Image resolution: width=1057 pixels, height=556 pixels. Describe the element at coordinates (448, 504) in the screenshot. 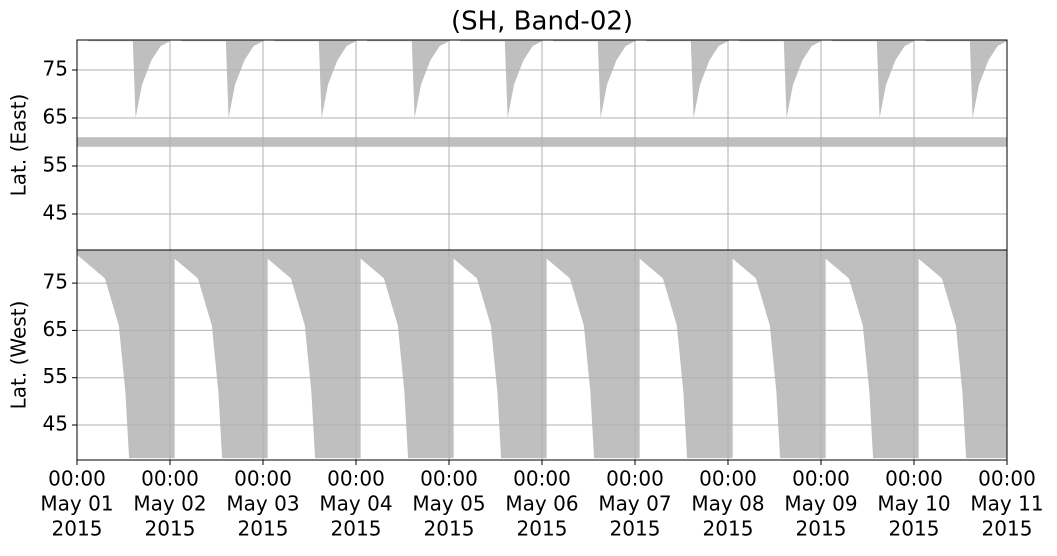

I see `x-tick-label: May 05` at that location.